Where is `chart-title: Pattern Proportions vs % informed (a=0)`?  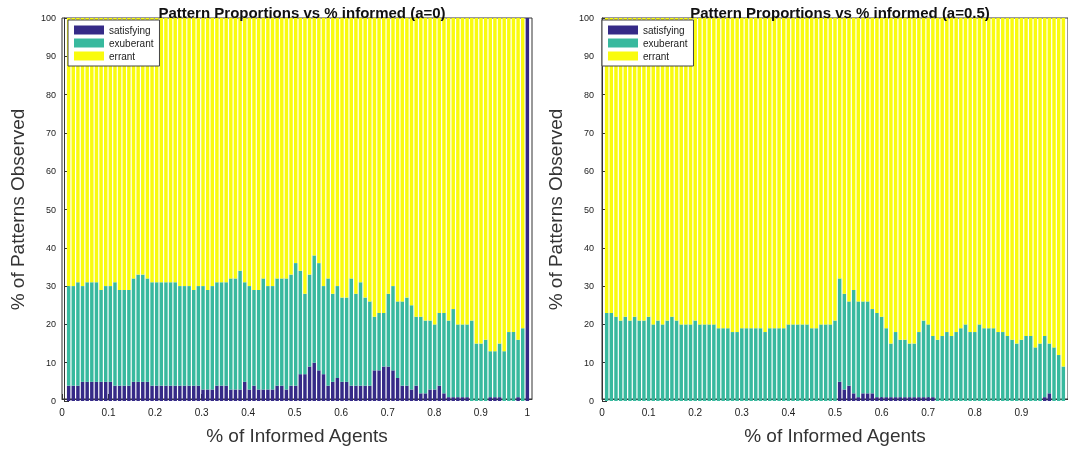 chart-title: Pattern Proportions vs % informed (a=0) is located at coordinates (302, 12).